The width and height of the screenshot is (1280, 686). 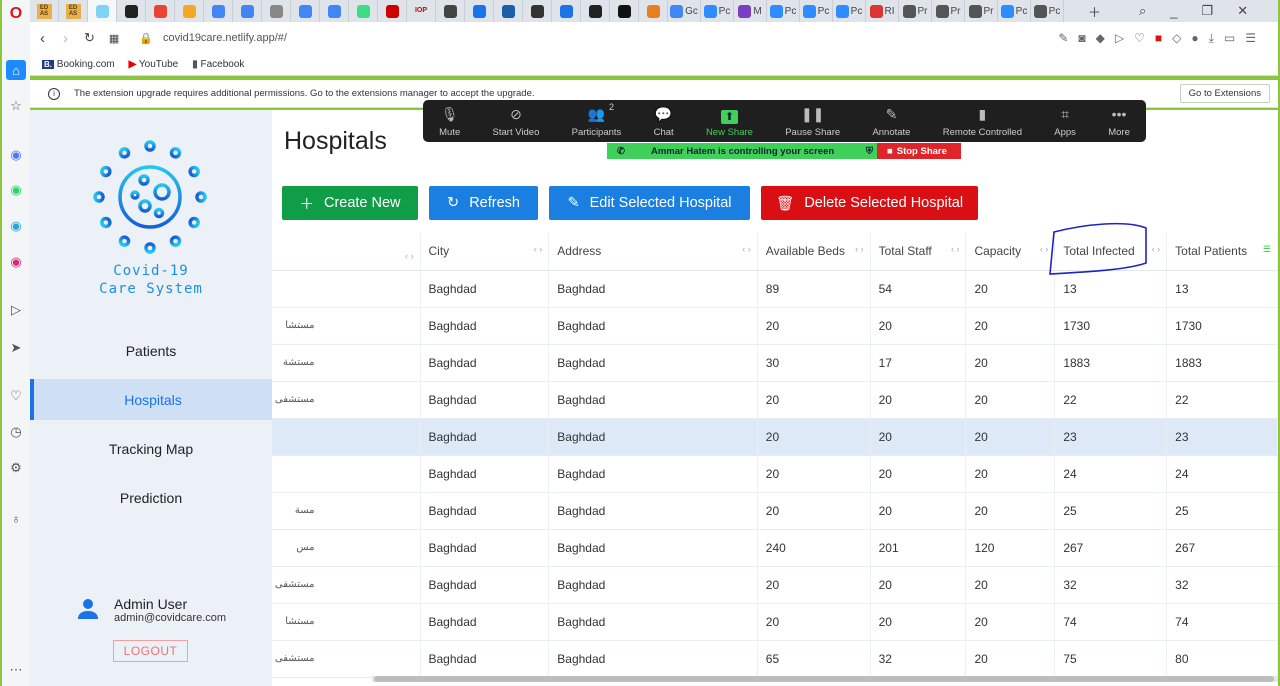 I want to click on back-icon: ‹, so click(x=42, y=38).